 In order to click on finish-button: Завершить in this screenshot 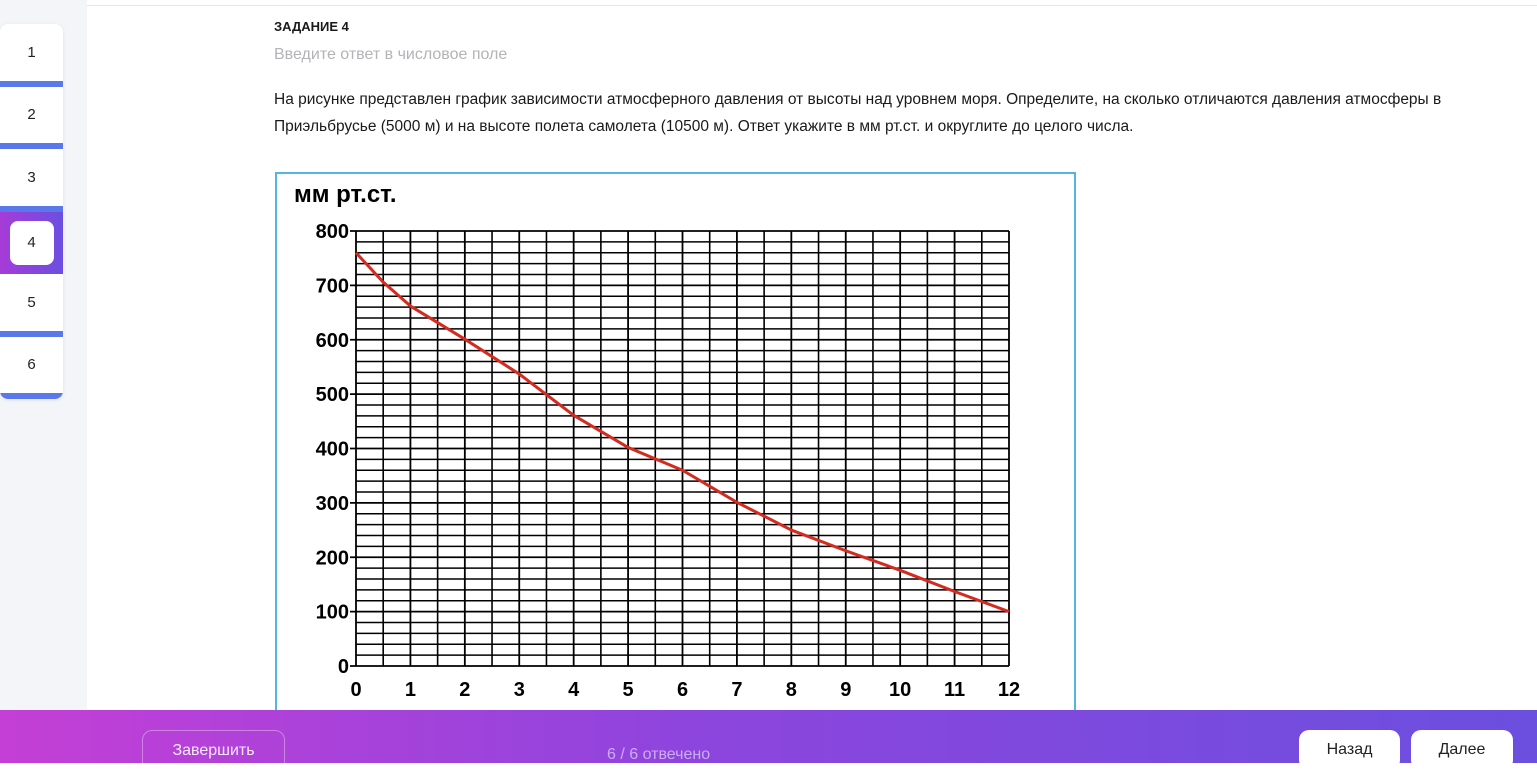, I will do `click(213, 751)`.